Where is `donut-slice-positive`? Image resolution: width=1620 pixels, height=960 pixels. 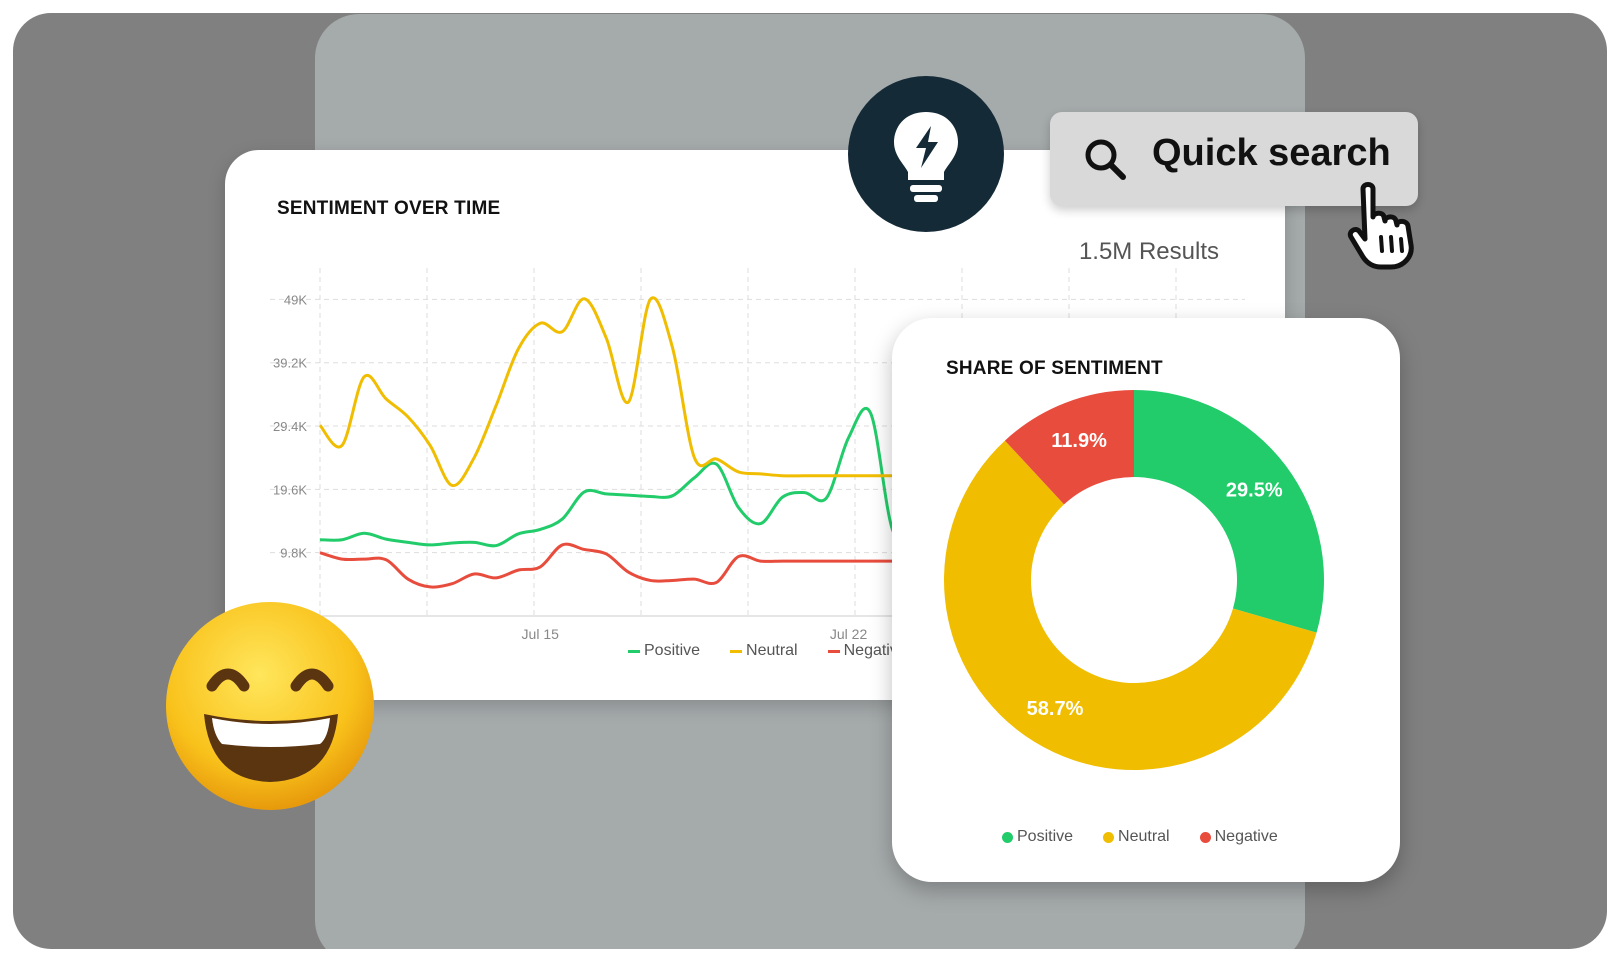
donut-slice-positive is located at coordinates (1229, 511).